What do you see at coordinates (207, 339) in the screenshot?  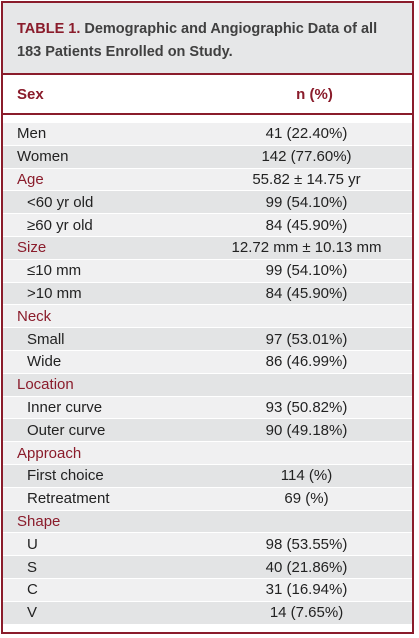 I see `table-row: Small 97 (53.01%)` at bounding box center [207, 339].